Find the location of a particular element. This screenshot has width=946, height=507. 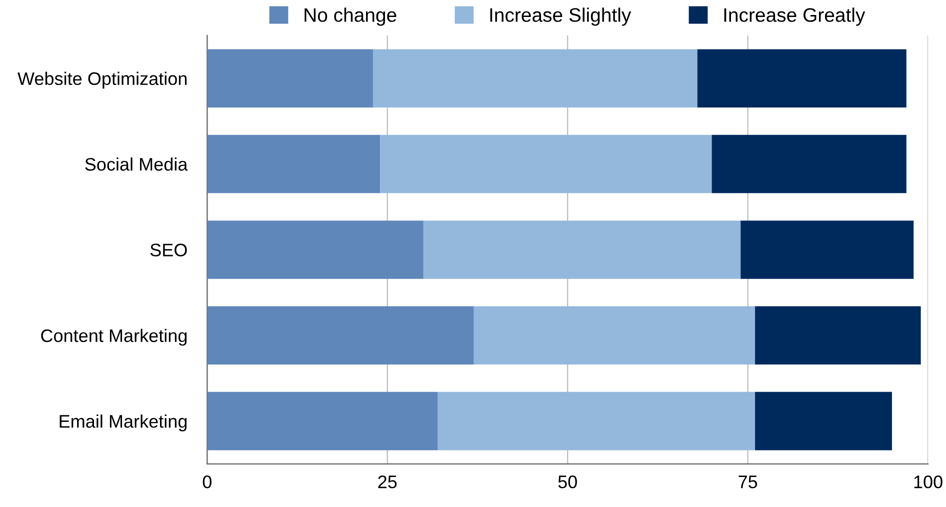

y-tick-label: SEO is located at coordinates (168, 250).